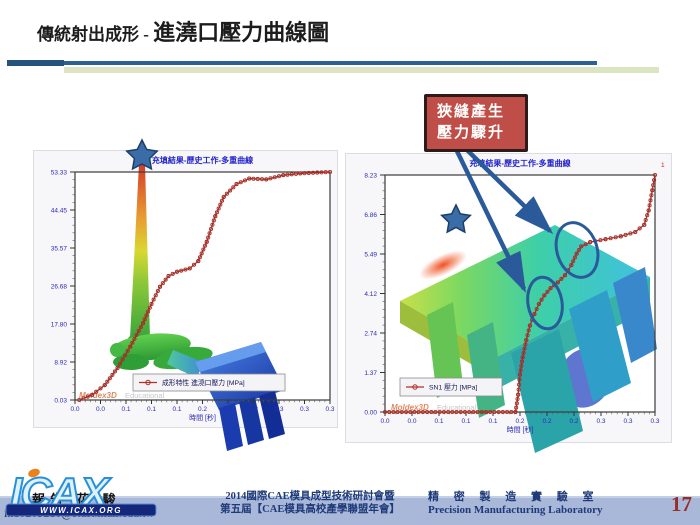  I want to click on page-title: 傳統射出成形 - 進澆口壓力曲線圖, so click(183, 31).